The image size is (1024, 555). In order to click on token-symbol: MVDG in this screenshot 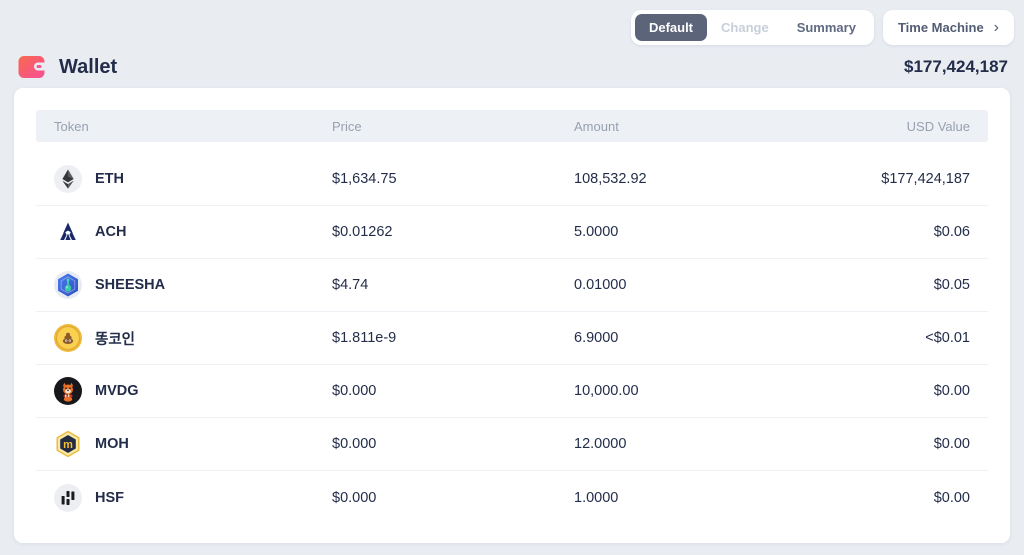, I will do `click(117, 391)`.